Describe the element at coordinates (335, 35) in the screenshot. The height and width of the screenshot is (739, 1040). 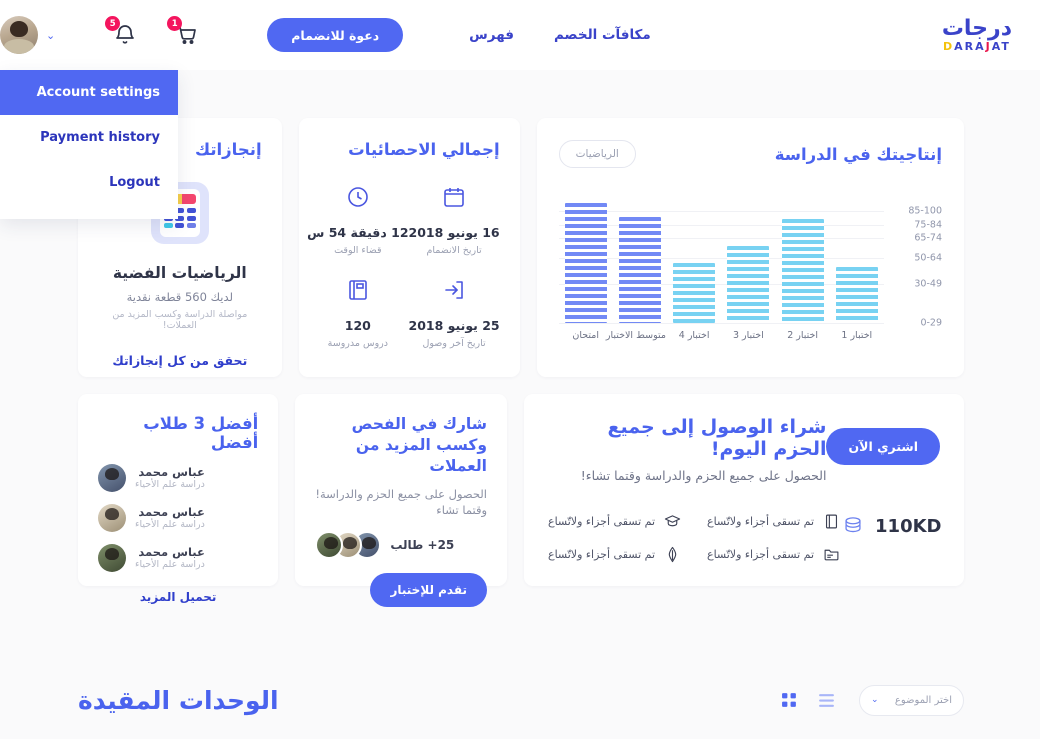
I see `invite-button: دعوة للانضمام` at that location.